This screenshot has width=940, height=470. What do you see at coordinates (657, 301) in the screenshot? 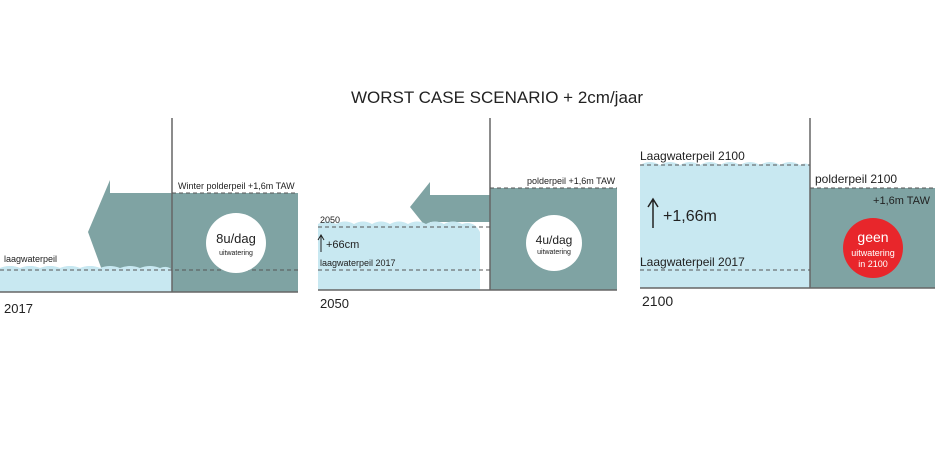
I see `year: 2100` at bounding box center [657, 301].